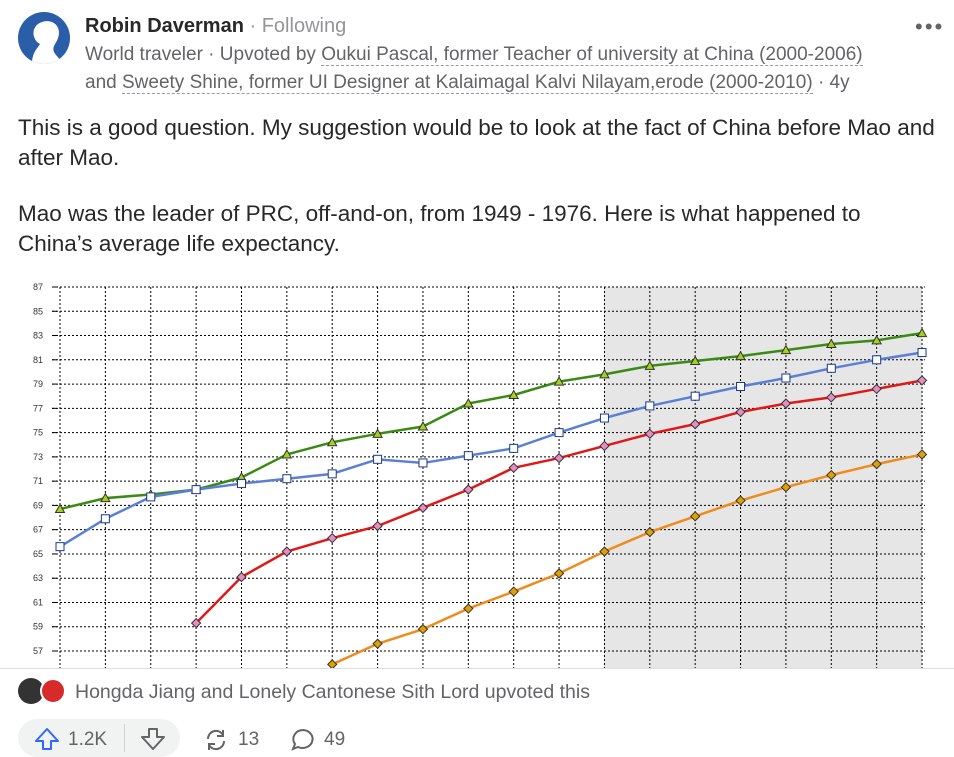 The height and width of the screenshot is (757, 954). Describe the element at coordinates (216, 740) in the screenshot. I see `share-icon` at that location.